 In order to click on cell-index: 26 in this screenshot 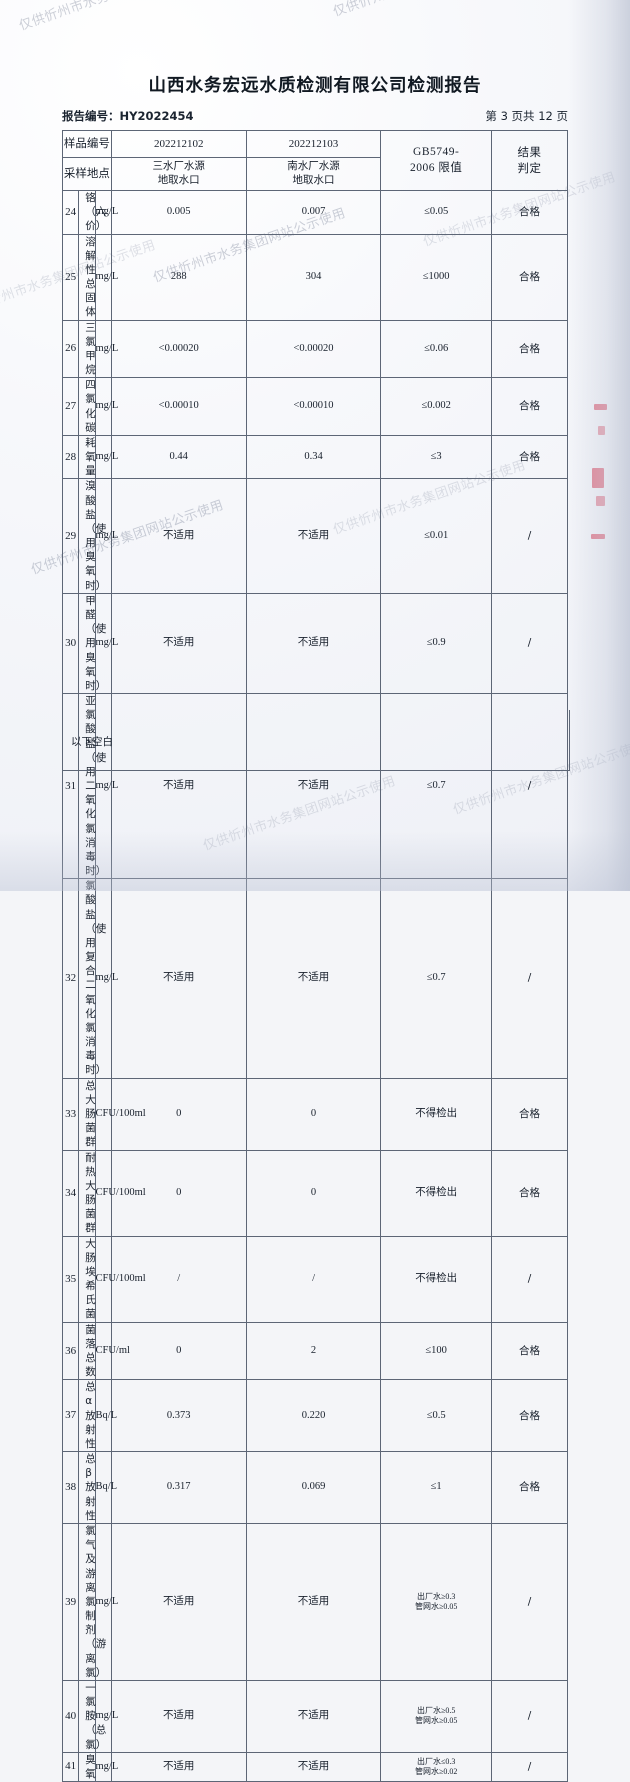, I will do `click(71, 349)`.